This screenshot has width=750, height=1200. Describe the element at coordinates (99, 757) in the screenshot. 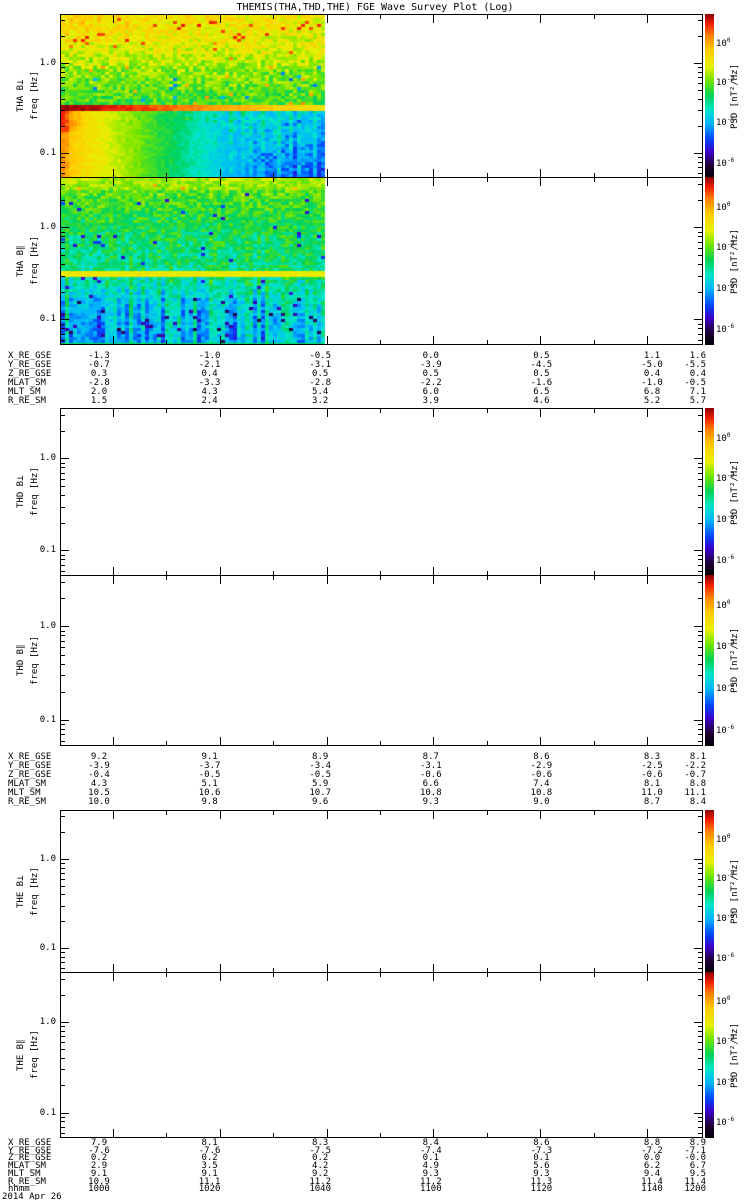

I see `ephemeris-value: 9.2` at that location.